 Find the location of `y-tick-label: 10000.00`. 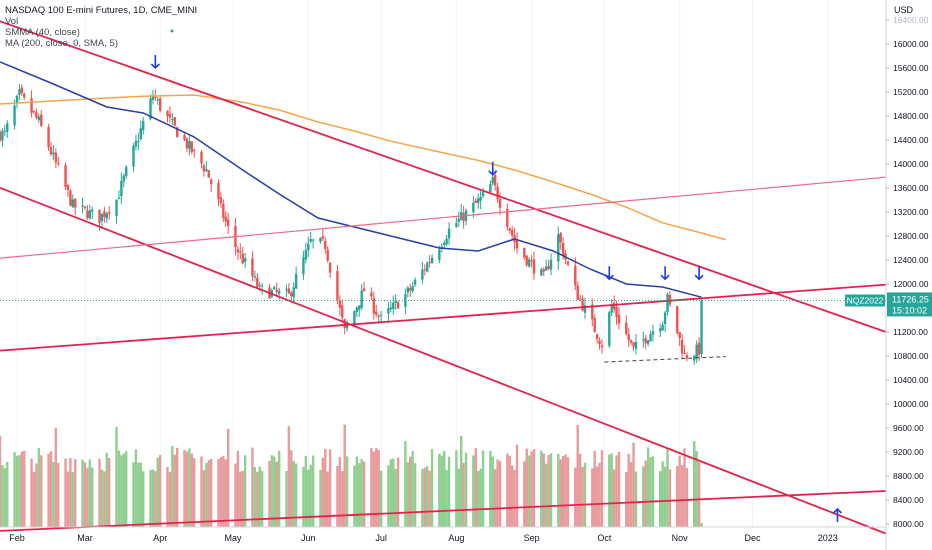

y-tick-label: 10000.00 is located at coordinates (911, 404).